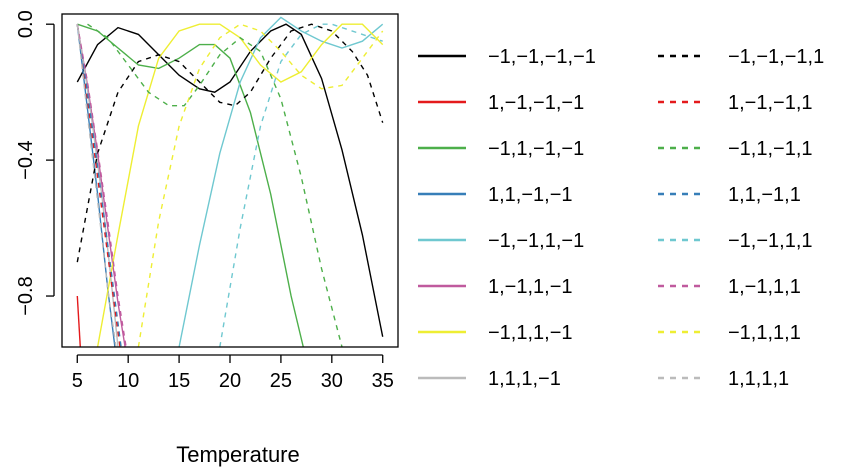 The width and height of the screenshot is (846, 468). I want to click on x-tick-label: 25, so click(281, 381).